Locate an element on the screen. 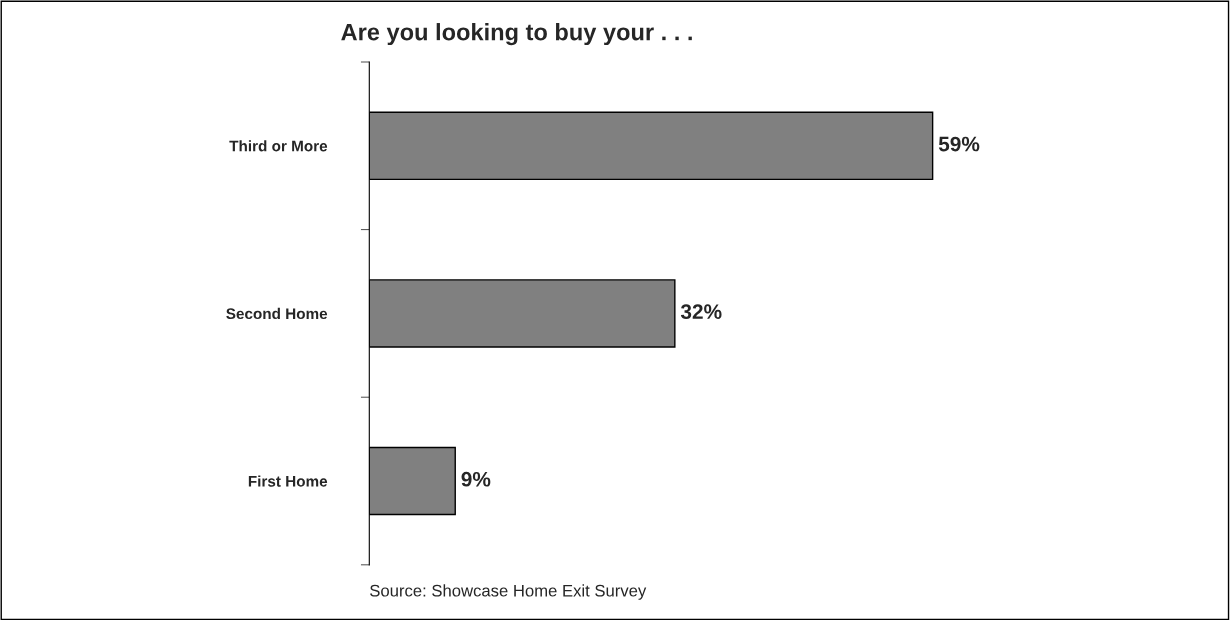  source-note: Source: Showcase Home Exit Survey is located at coordinates (508, 592).